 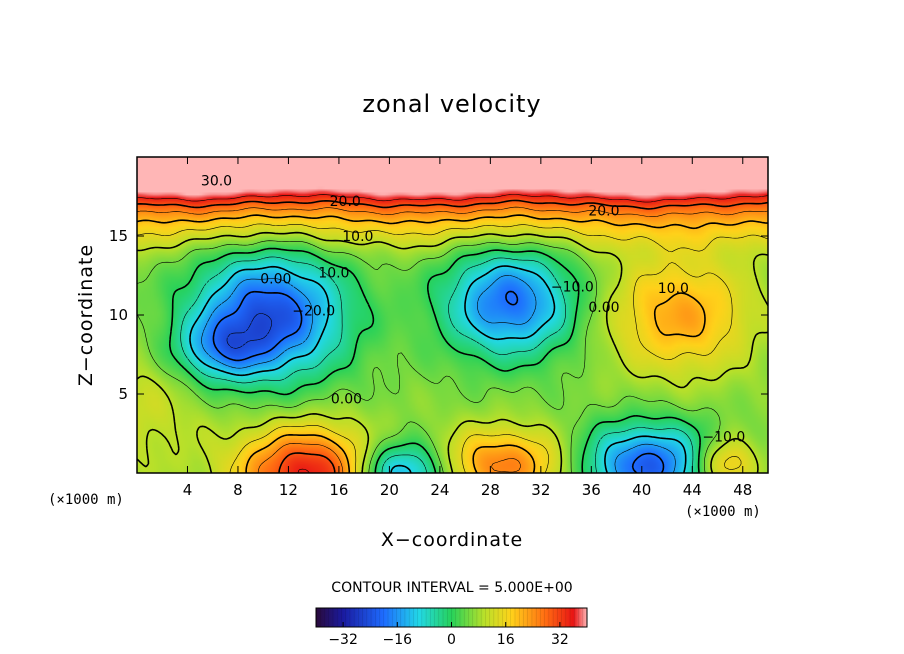 I want to click on x-unit-left: (×1000 m), so click(x=86, y=500).